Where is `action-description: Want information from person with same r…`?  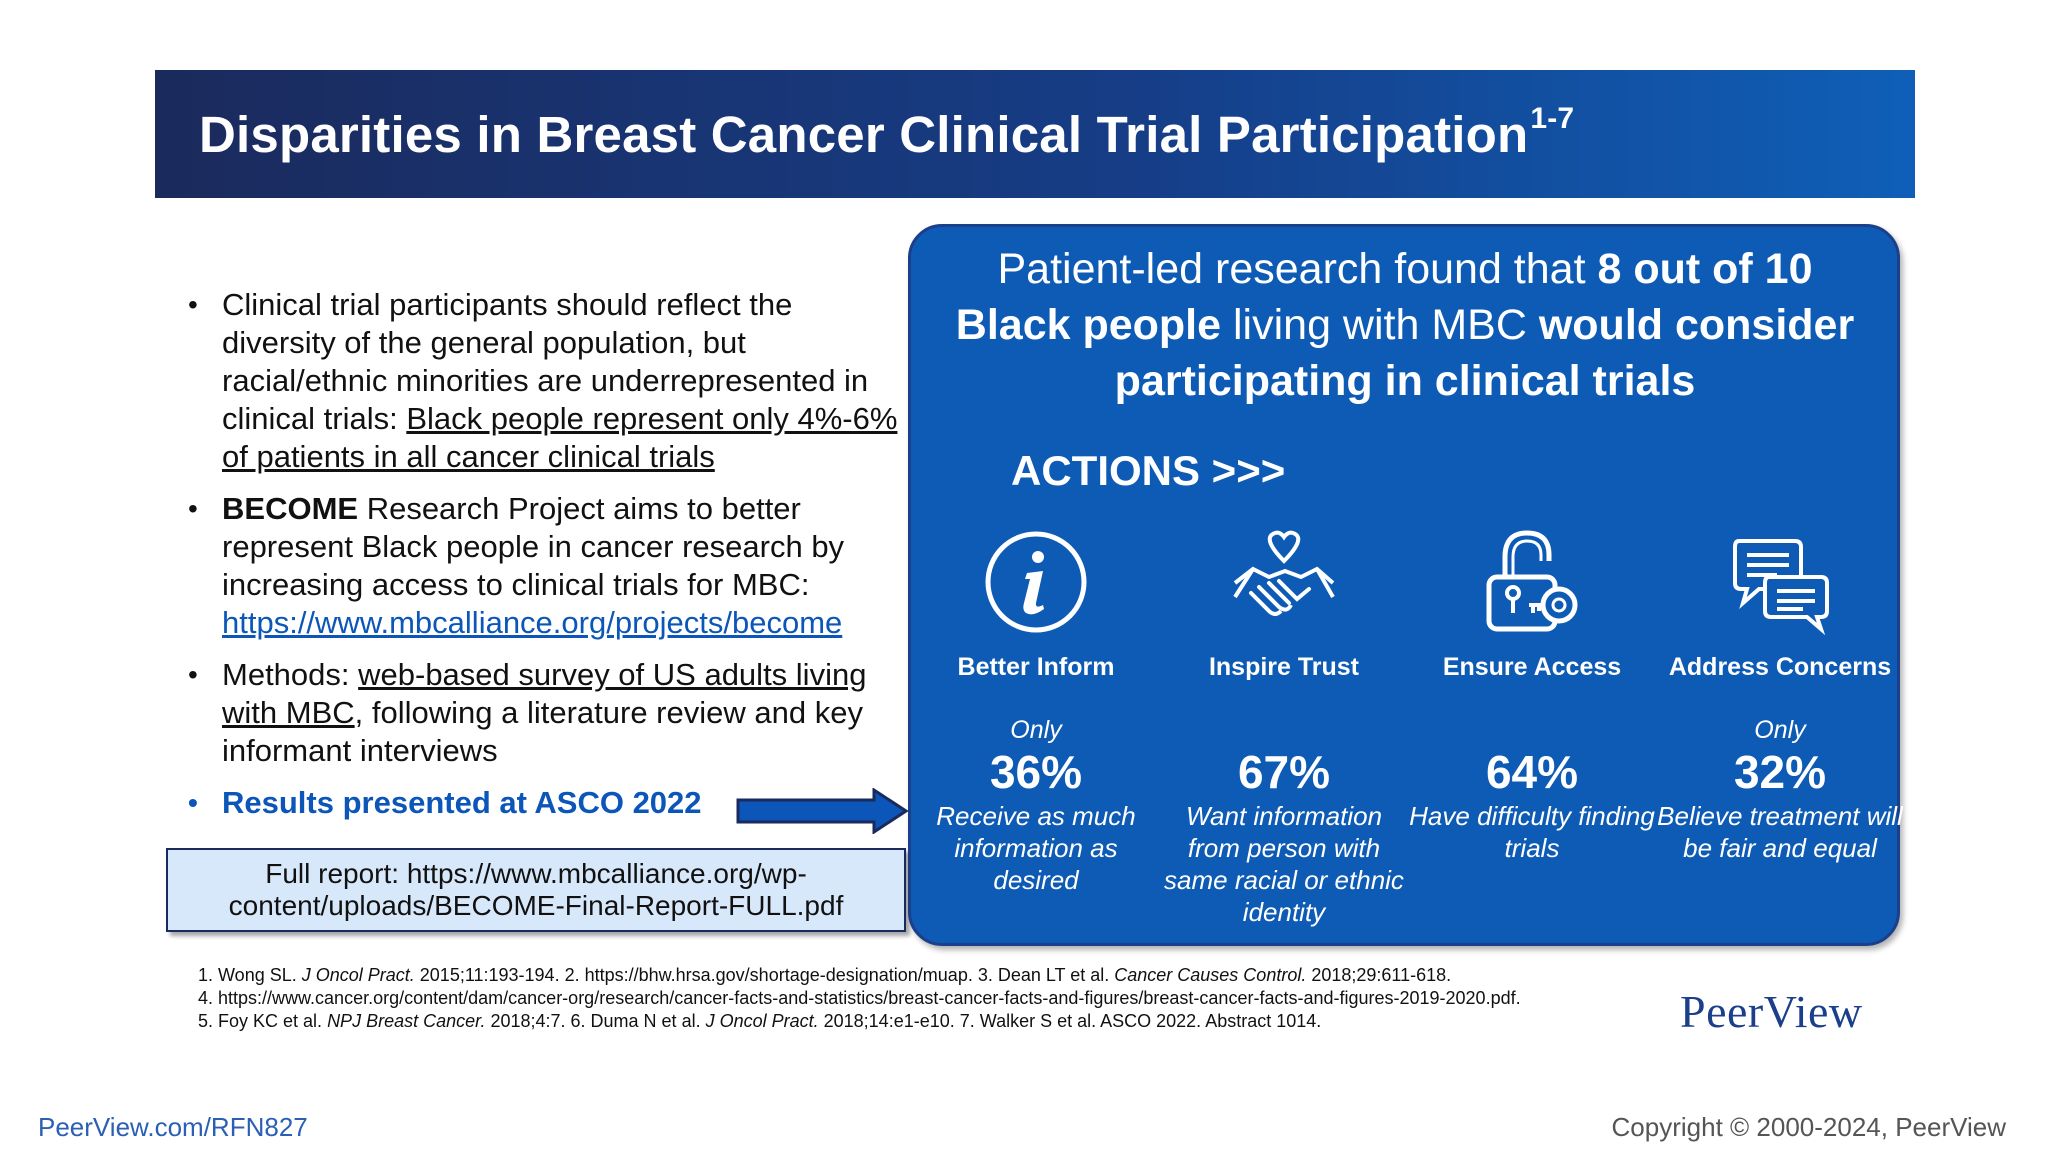
action-description: Want information from person with same r… is located at coordinates (1284, 864).